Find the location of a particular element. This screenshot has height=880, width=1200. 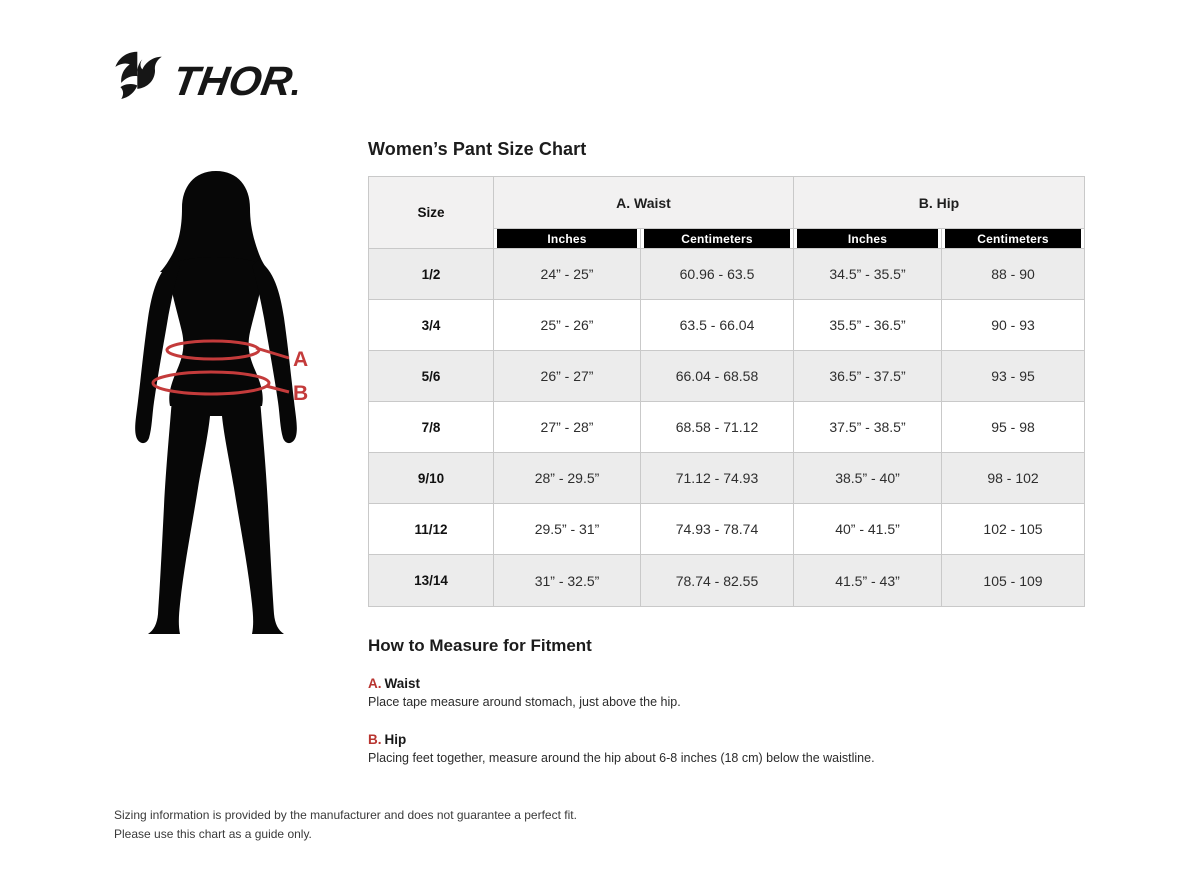

measure-guide-title: How to Measure for Fitment is located at coordinates (480, 645).